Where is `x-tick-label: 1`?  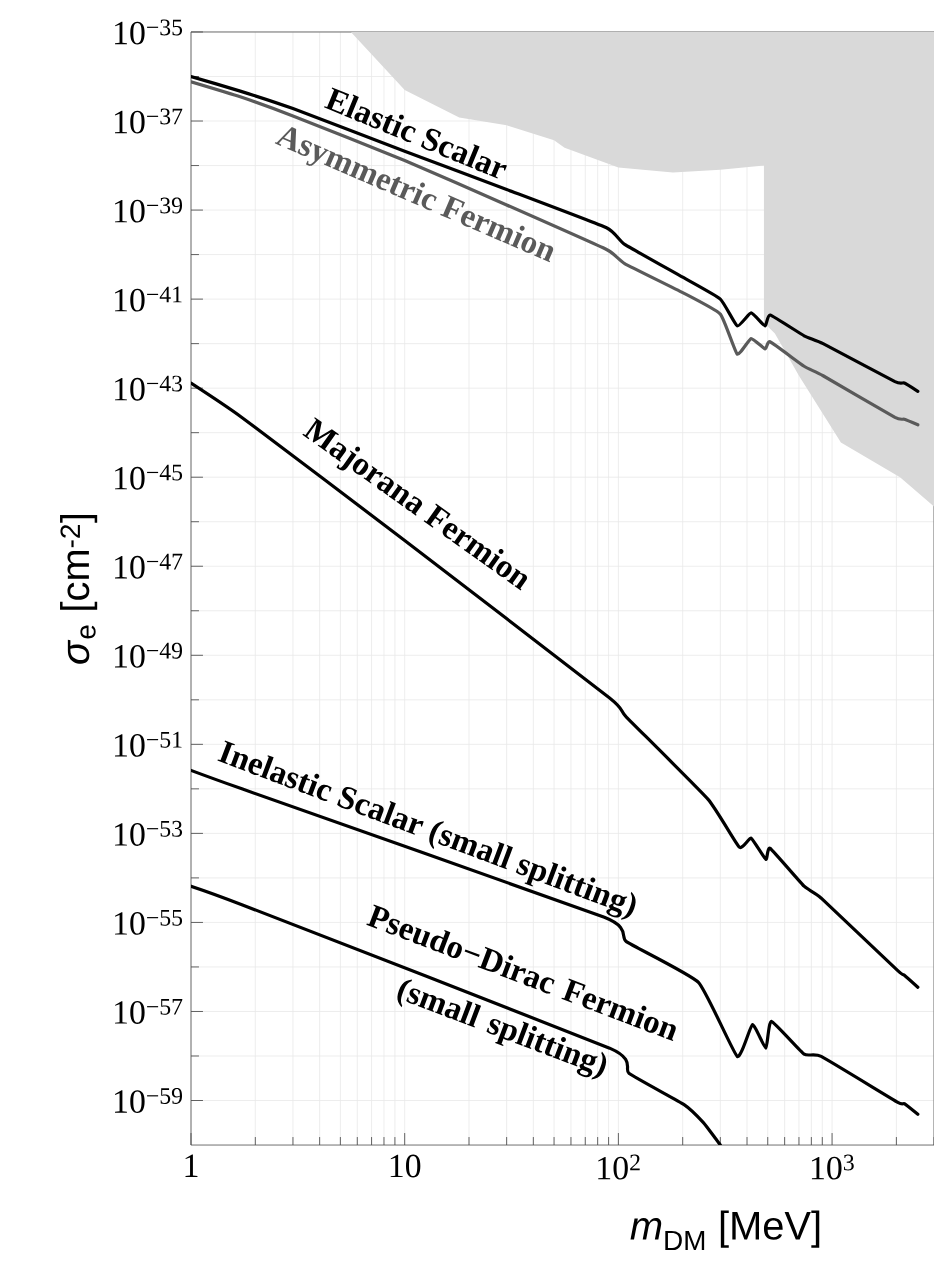 x-tick-label: 1 is located at coordinates (191, 1165).